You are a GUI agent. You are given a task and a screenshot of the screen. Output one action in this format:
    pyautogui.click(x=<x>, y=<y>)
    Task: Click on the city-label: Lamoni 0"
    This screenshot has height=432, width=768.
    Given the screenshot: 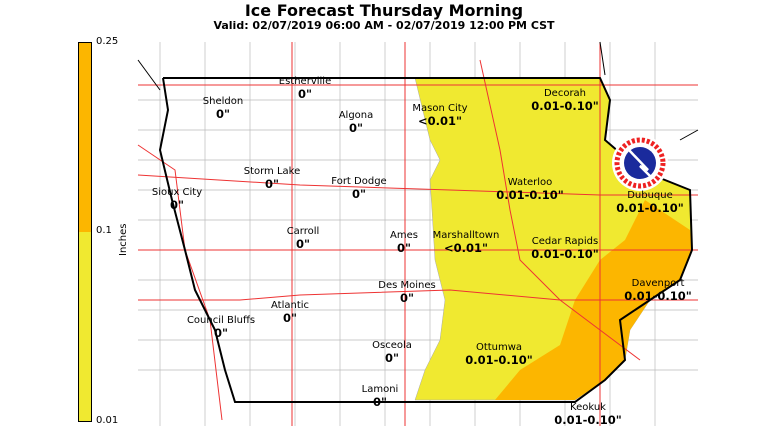 What is the action you would take?
    pyautogui.click(x=380, y=396)
    